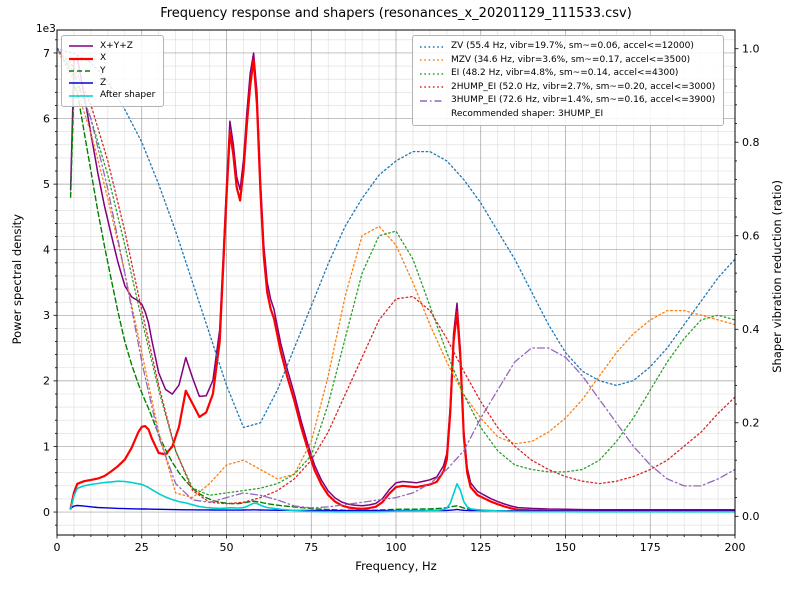  I want to click on 2hump-ei-line-swatch, so click(432, 87).